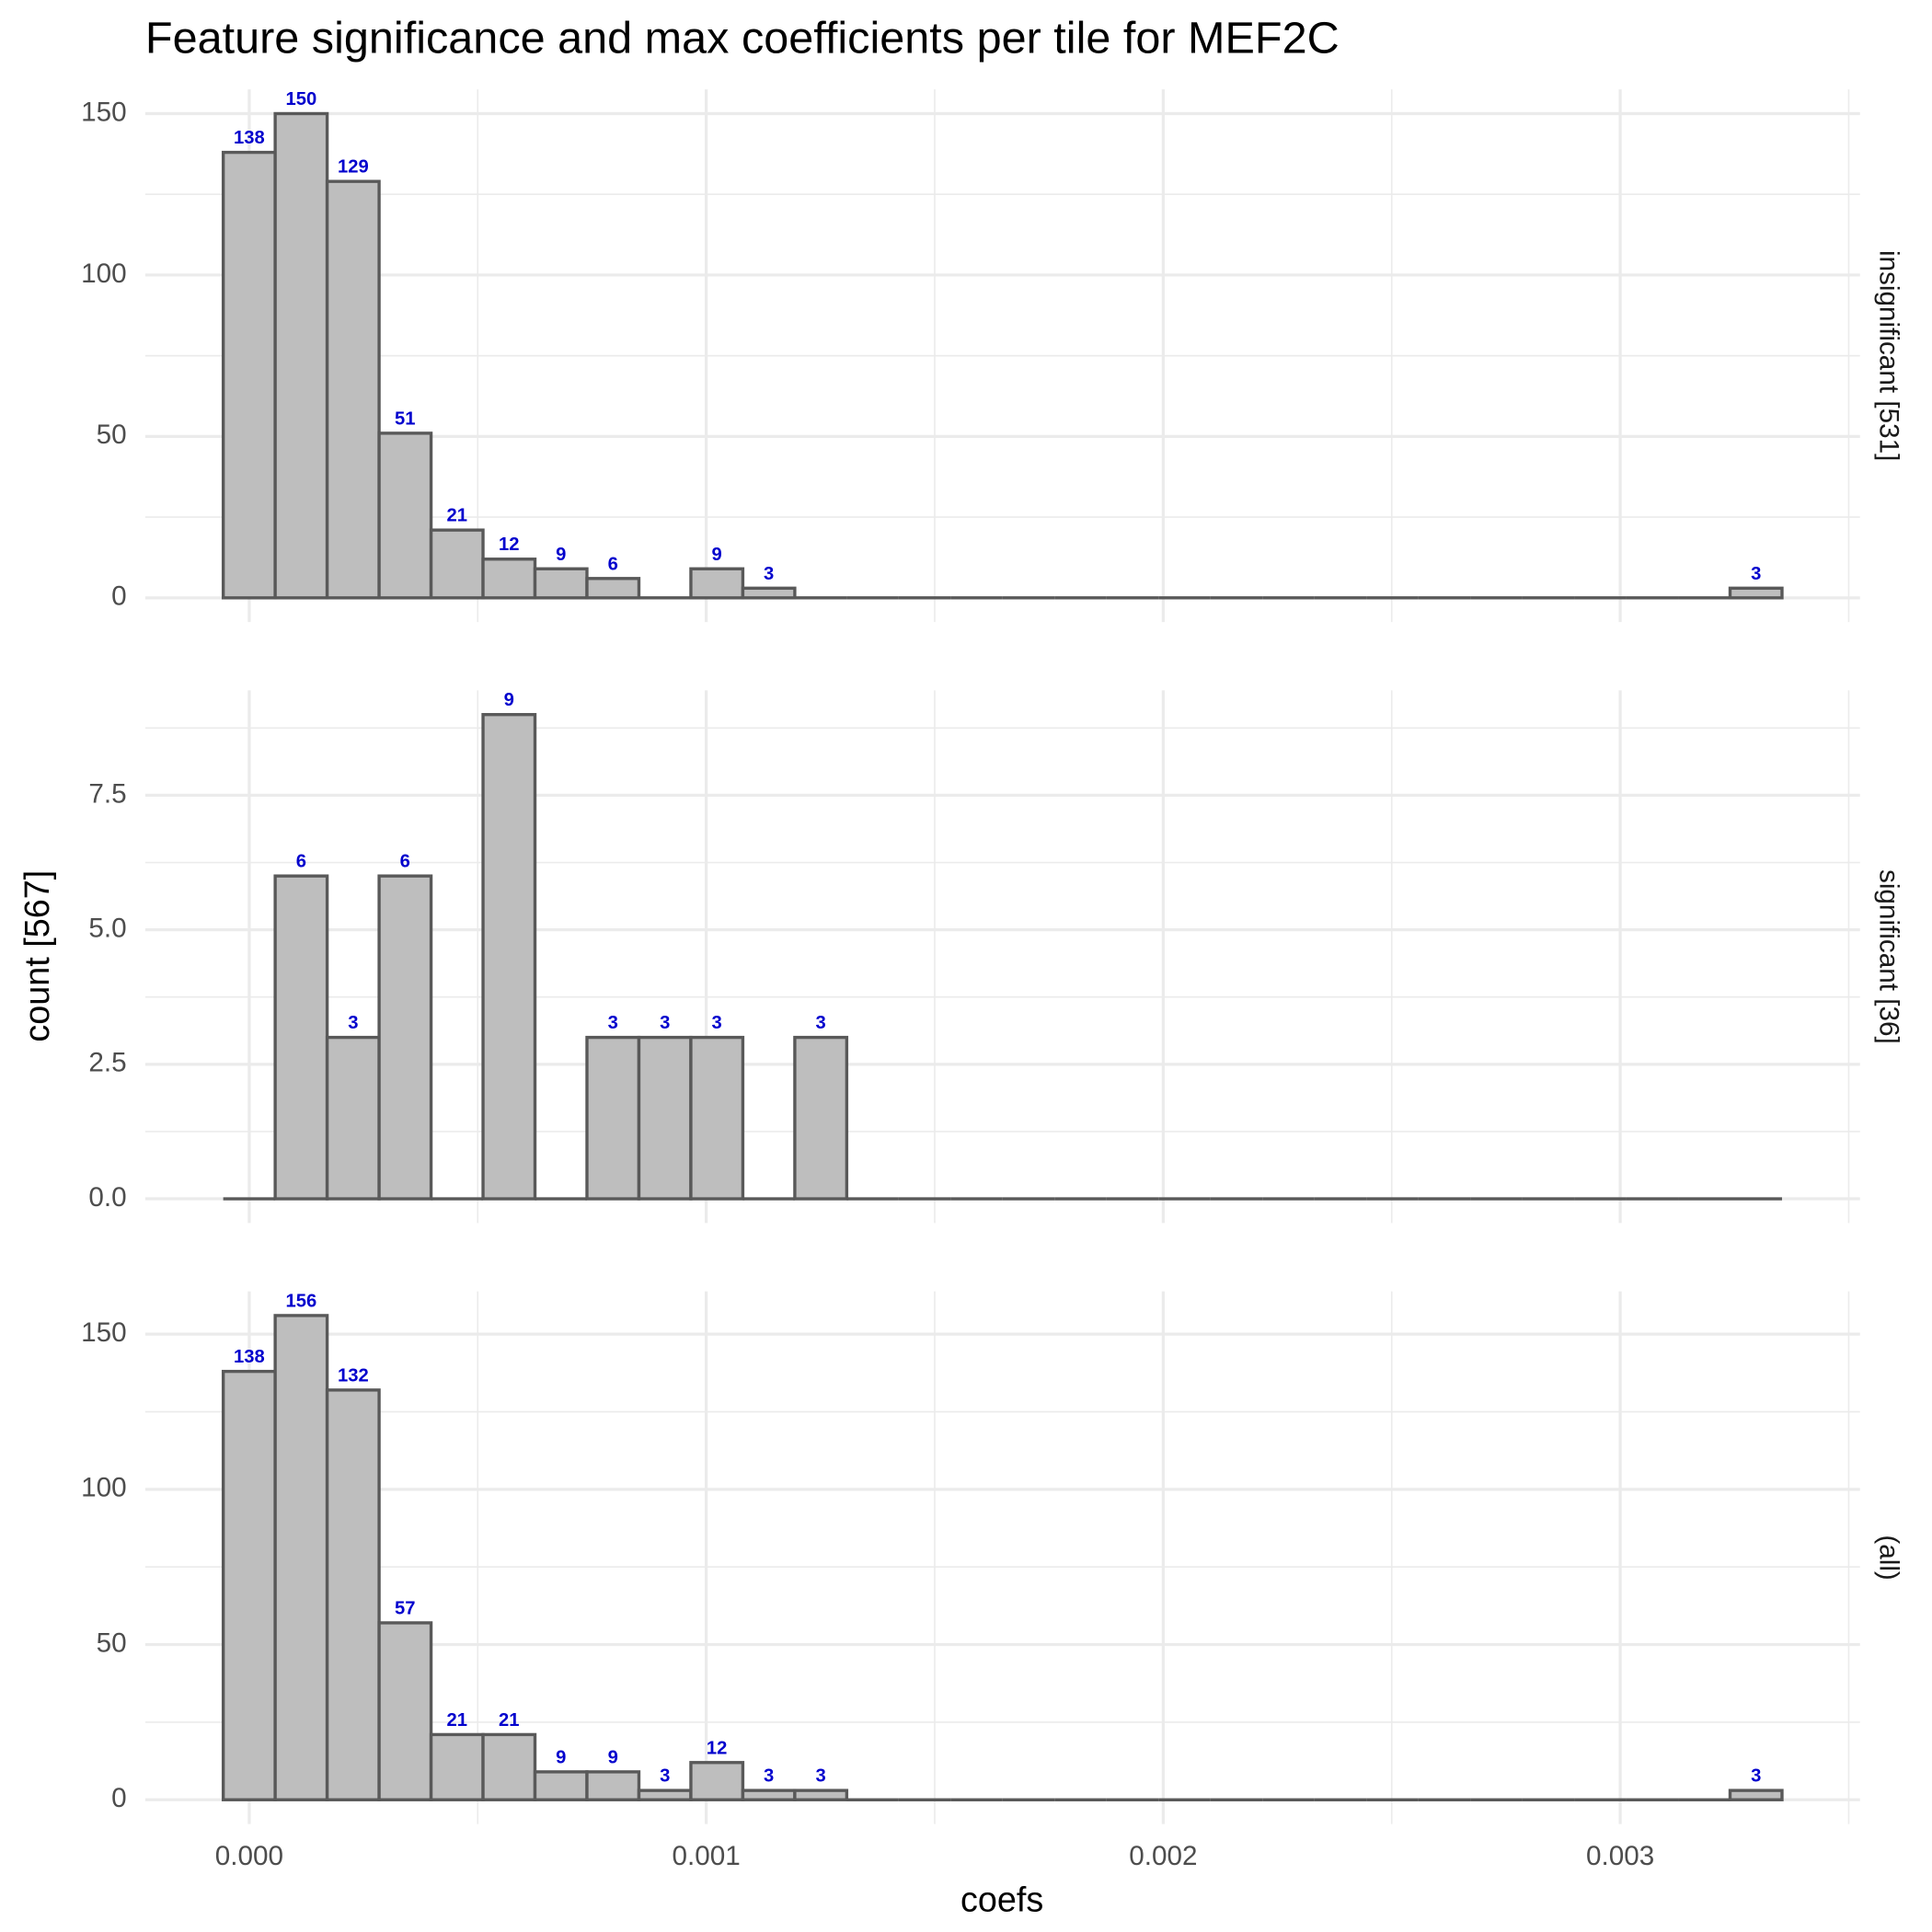  I want to click on facet-label: significant [36], so click(1889, 956).